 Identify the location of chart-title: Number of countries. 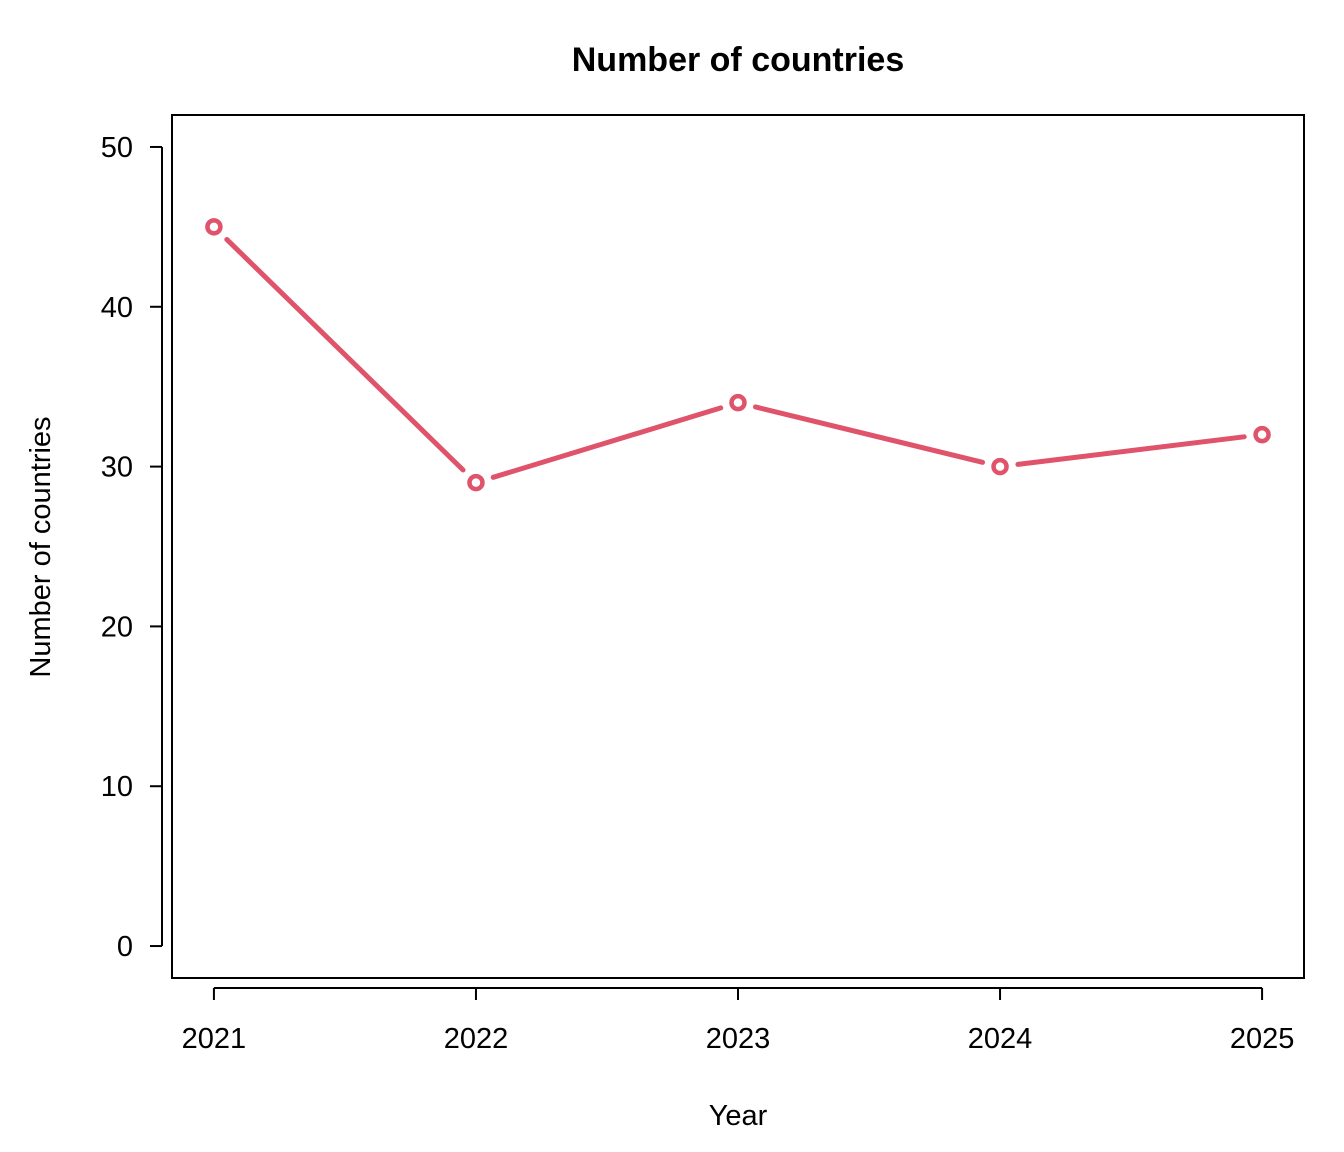
(738, 60).